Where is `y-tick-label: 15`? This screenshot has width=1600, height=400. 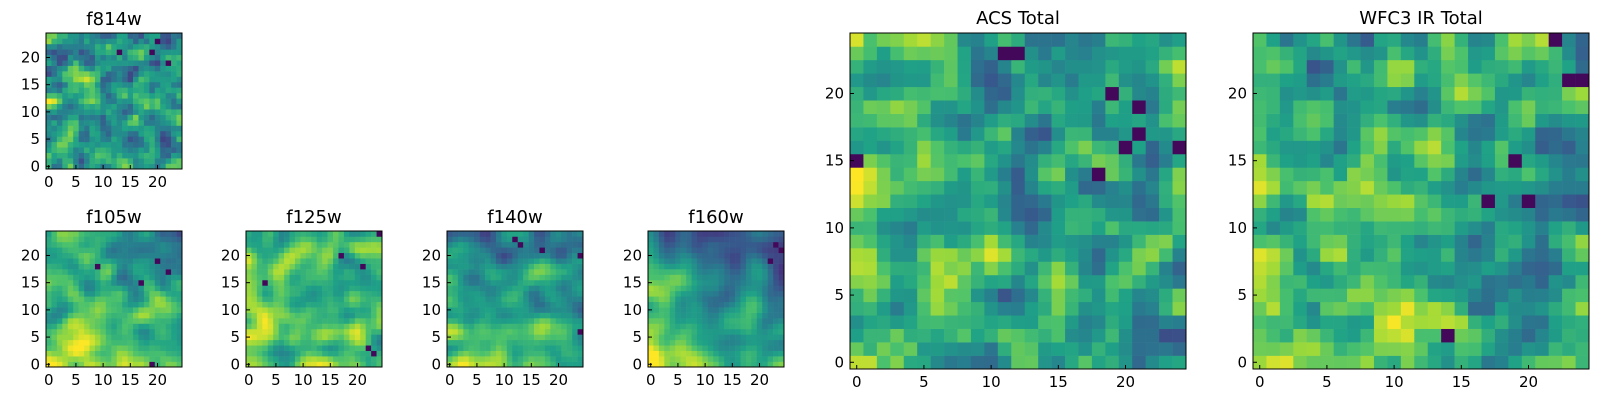
y-tick-label: 15 is located at coordinates (431, 283).